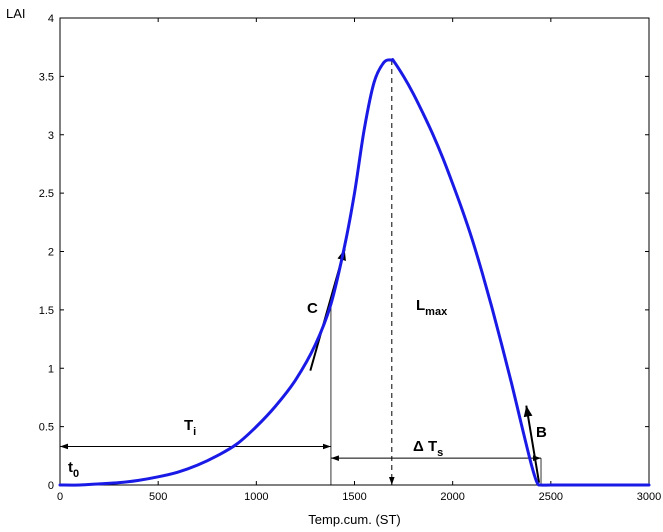 Image resolution: width=663 pixels, height=532 pixels. What do you see at coordinates (46, 311) in the screenshot?
I see `y-tick-label: 1.5` at bounding box center [46, 311].